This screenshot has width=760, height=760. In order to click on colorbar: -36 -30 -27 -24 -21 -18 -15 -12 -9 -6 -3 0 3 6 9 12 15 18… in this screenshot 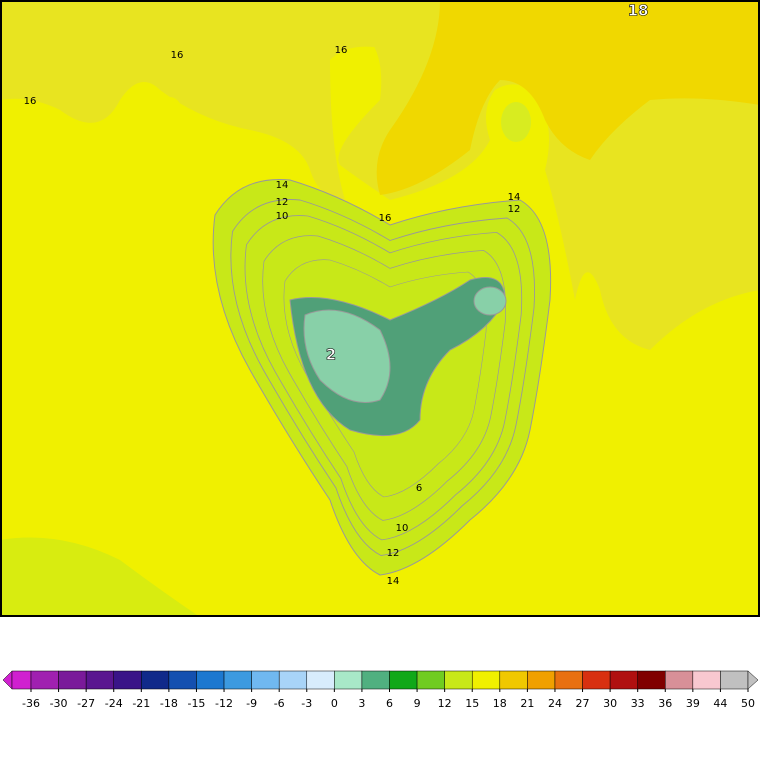, I will do `click(380, 690)`.